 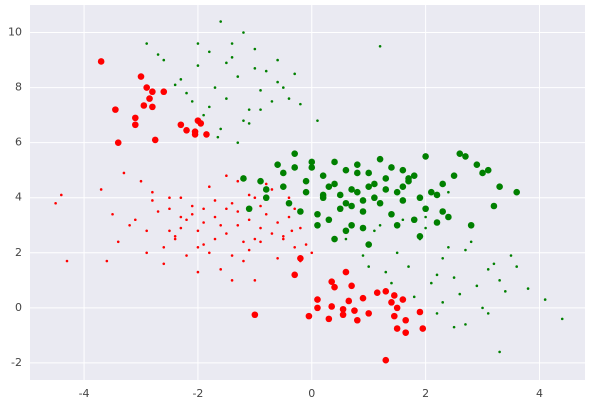 I want to click on x-tick-label: -4, so click(x=84, y=393).